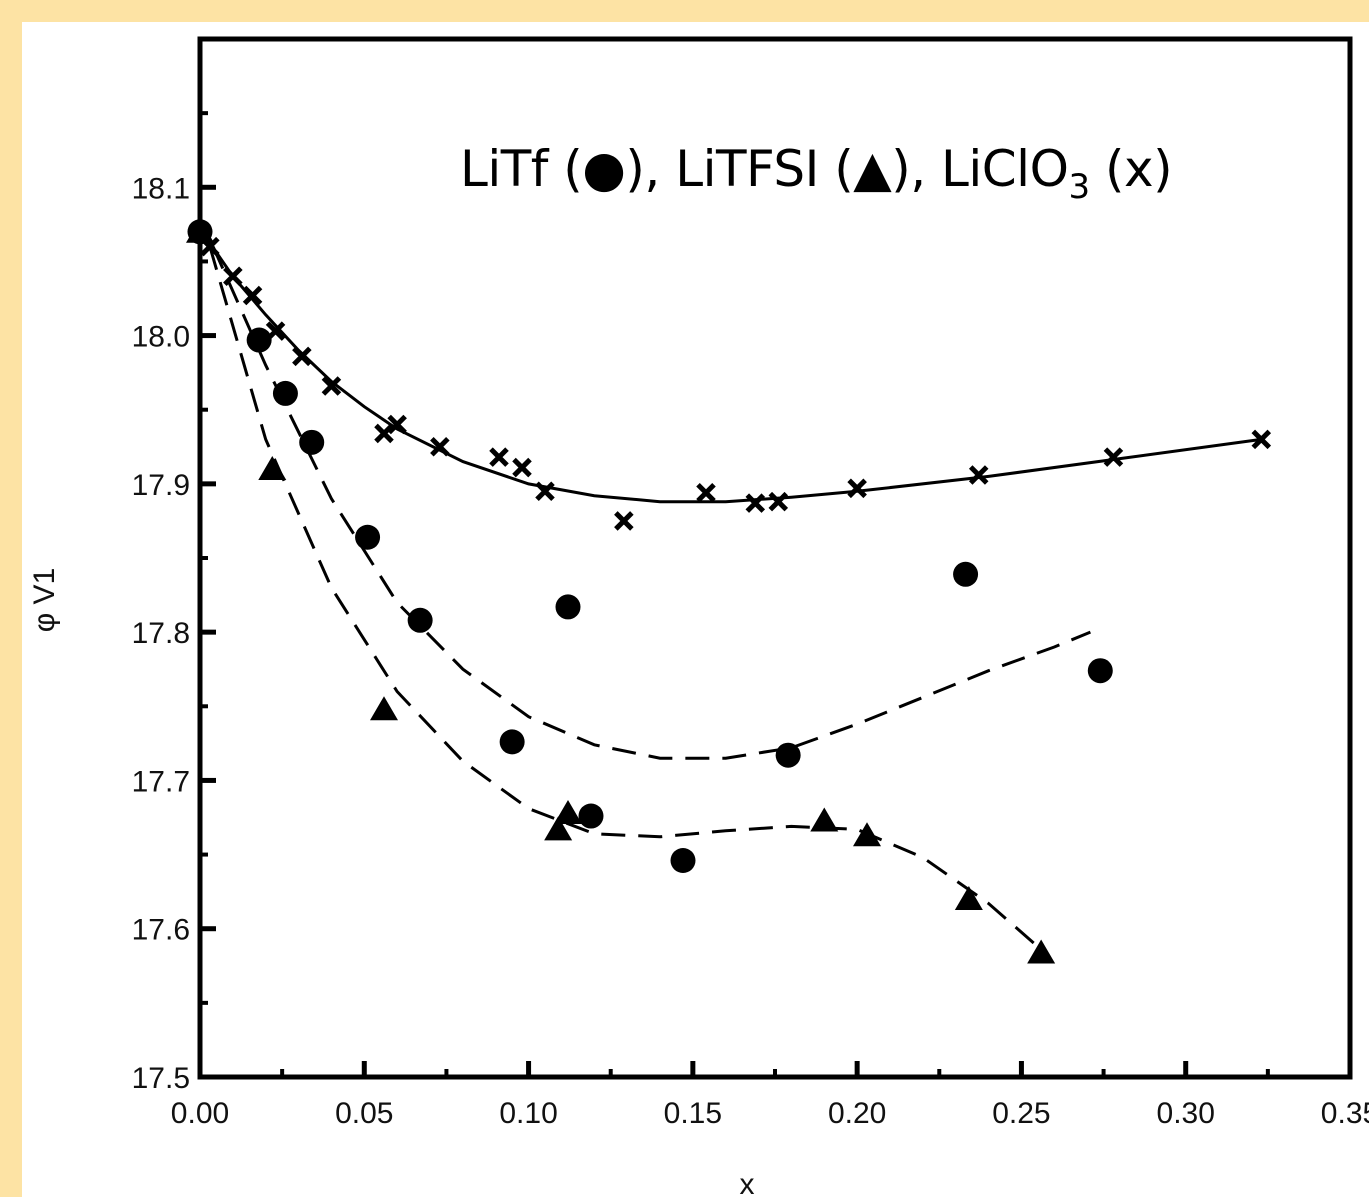 Image resolution: width=1369 pixels, height=1197 pixels. What do you see at coordinates (764, 169) in the screenshot?
I see `legend-text-main: LiTf (●), LiTFSI (▲), LiClO` at bounding box center [764, 169].